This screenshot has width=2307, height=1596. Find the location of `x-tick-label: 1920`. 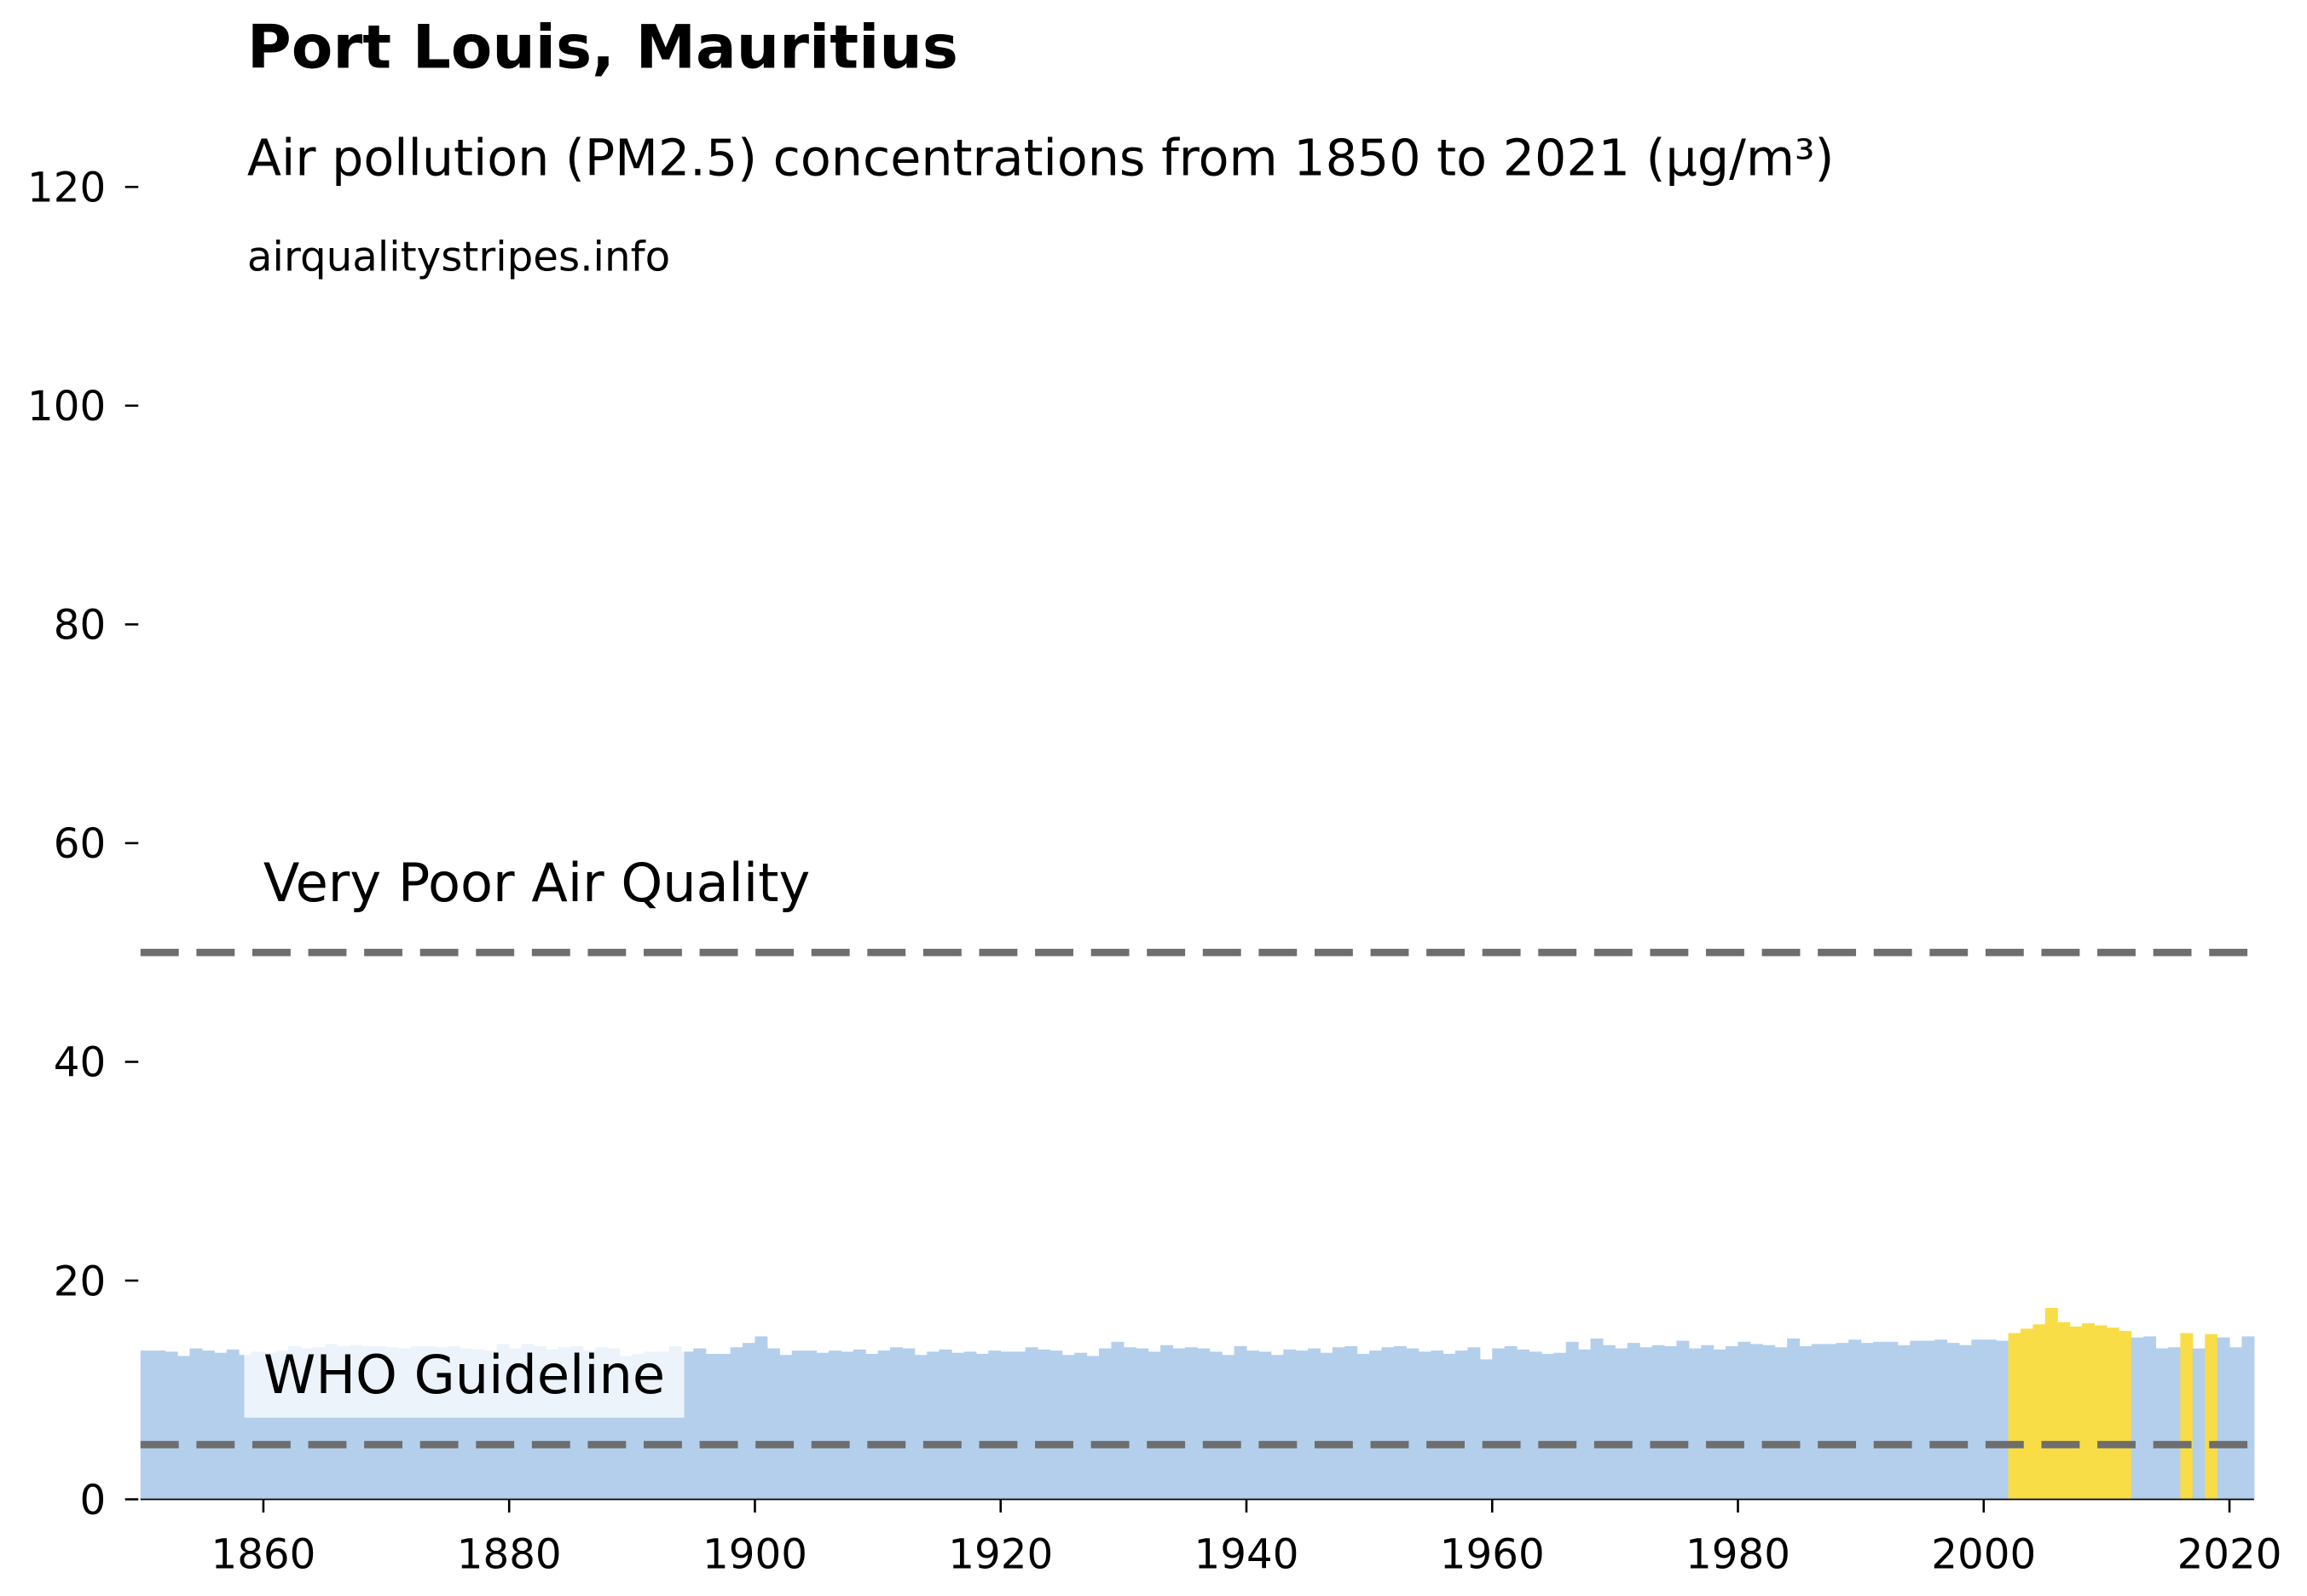

x-tick-label: 1920 is located at coordinates (1001, 1555).